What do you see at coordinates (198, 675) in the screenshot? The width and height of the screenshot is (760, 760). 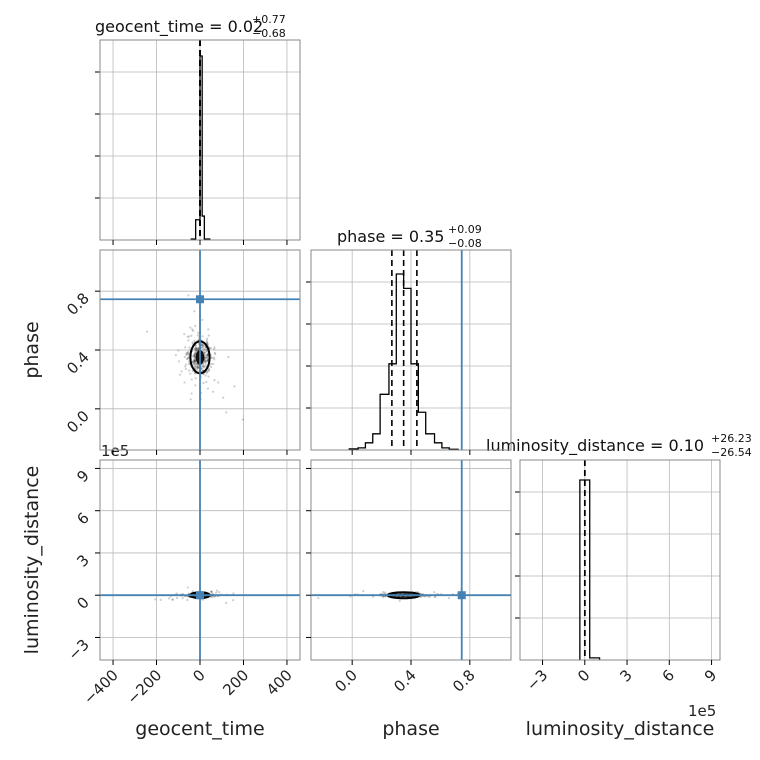 I see `x-tick-label-geocent_time: 0` at bounding box center [198, 675].